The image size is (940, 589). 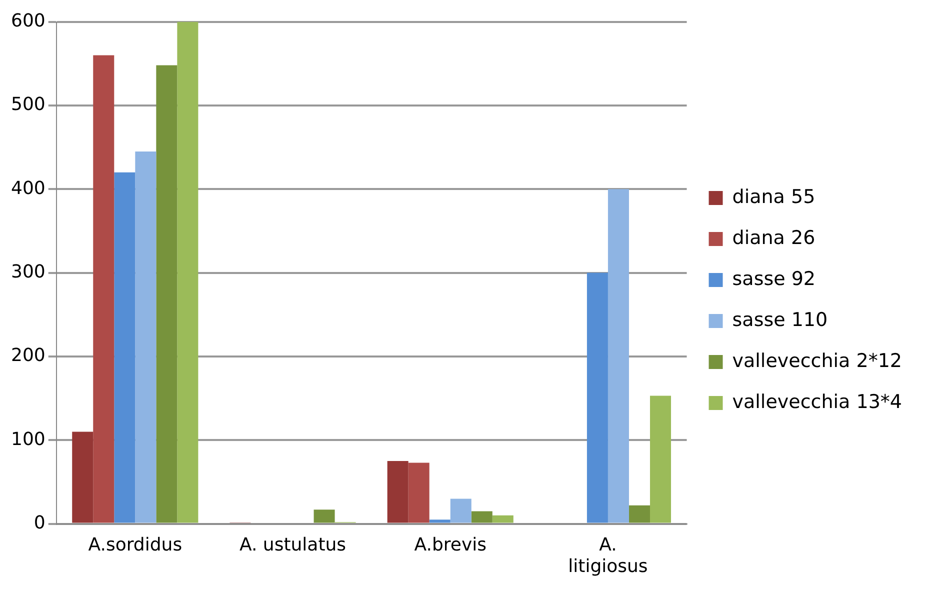 What do you see at coordinates (28, 271) in the screenshot?
I see `y-tick-label: 300` at bounding box center [28, 271].